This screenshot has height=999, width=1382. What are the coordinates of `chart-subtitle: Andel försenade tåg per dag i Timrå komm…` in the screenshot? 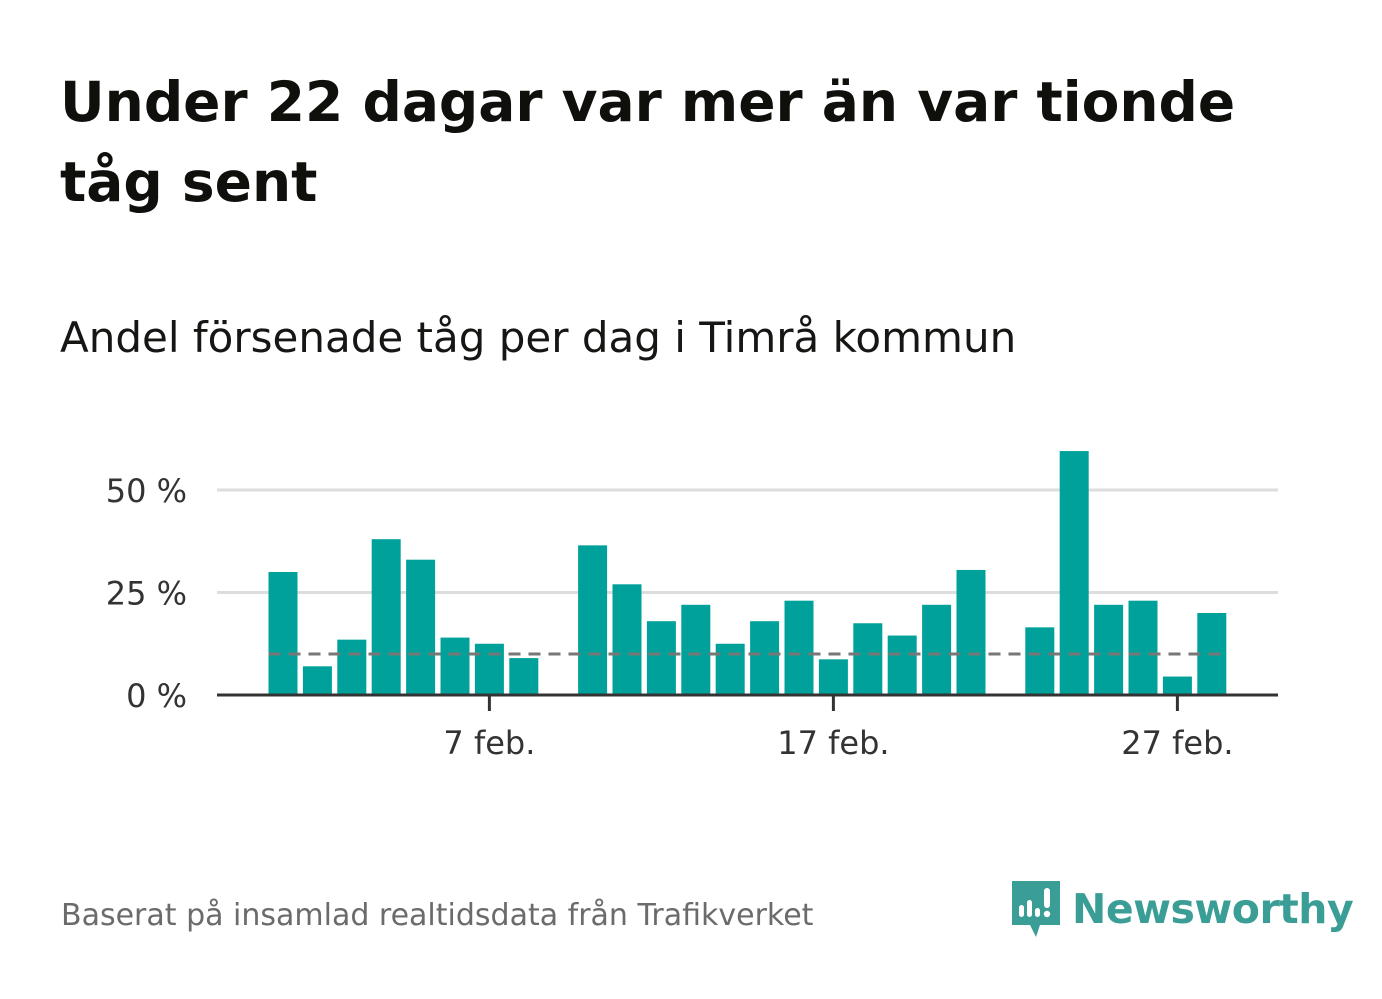 It's located at (538, 337).